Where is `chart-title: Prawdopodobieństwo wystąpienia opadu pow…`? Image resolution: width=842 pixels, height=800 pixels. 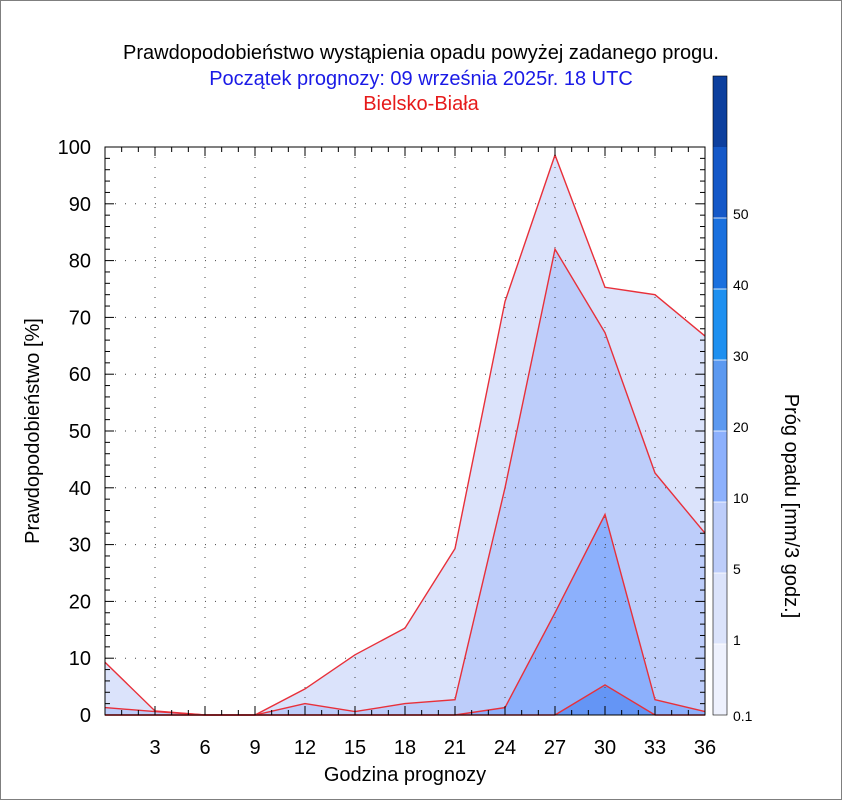
chart-title: Prawdopodobieństwo wystąpienia opadu pow… is located at coordinates (421, 53).